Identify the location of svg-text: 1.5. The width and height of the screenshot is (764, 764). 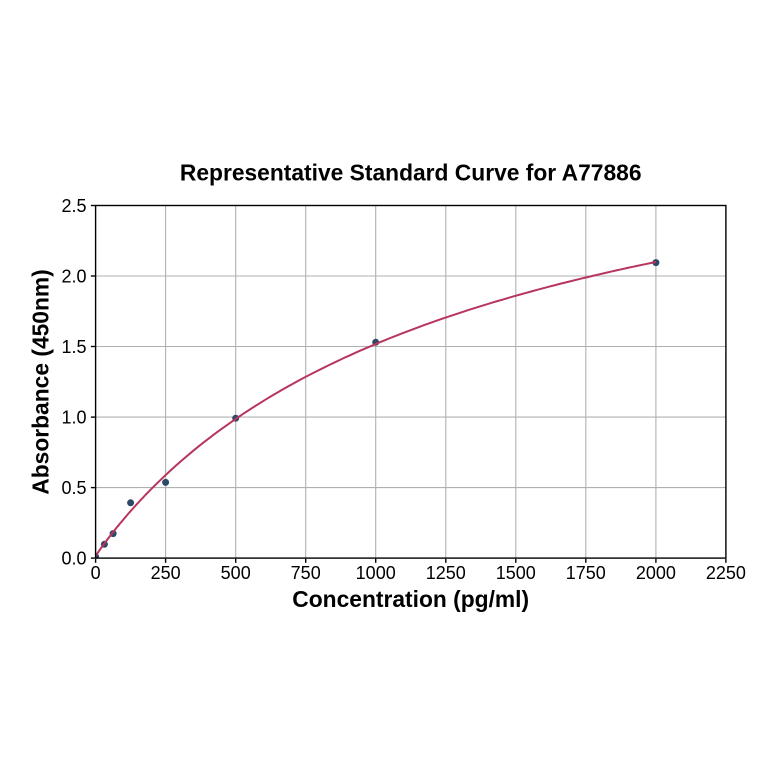
(73, 347).